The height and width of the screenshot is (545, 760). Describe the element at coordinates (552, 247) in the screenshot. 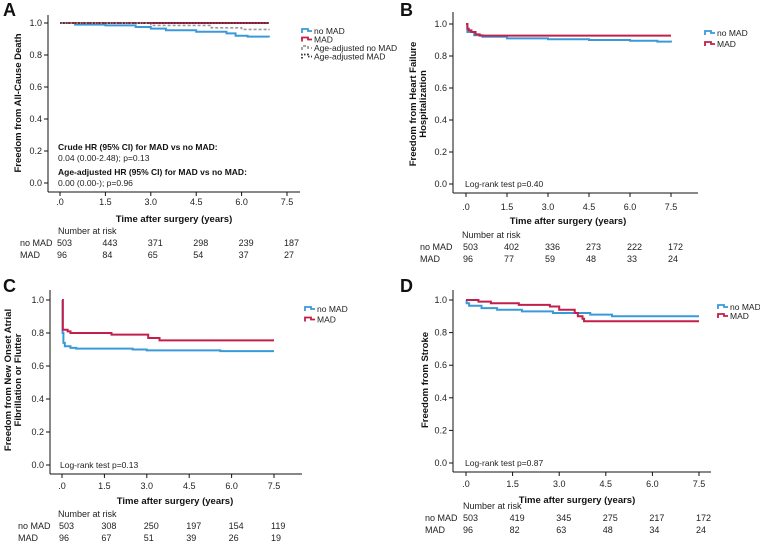

I see `risk-value: 336` at that location.